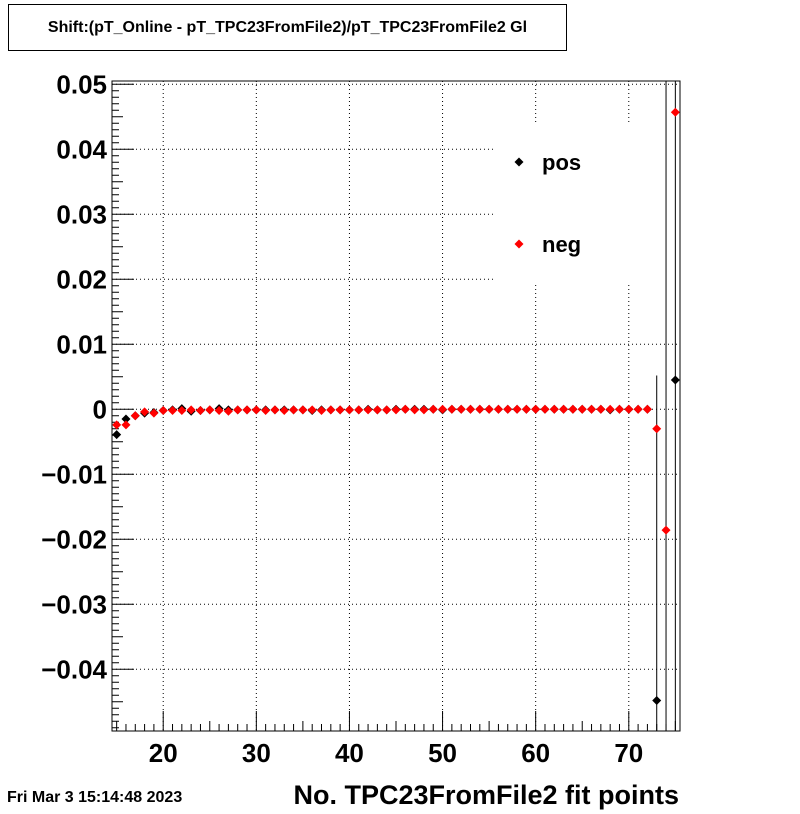  Describe the element at coordinates (81, 279) in the screenshot. I see `y-tick-label: 0.02` at that location.